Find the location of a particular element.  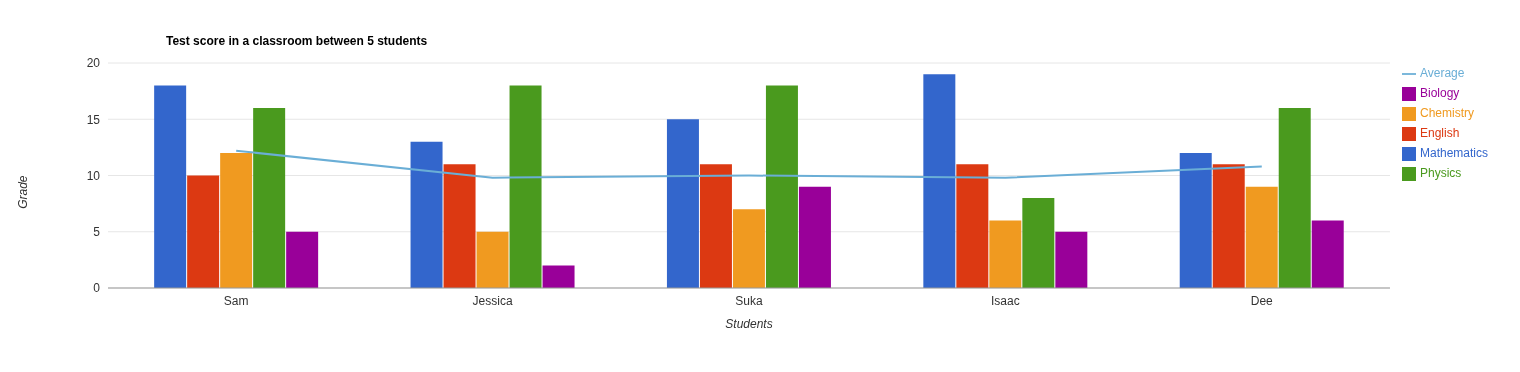

legend-label: Chemistry is located at coordinates (1446, 113).